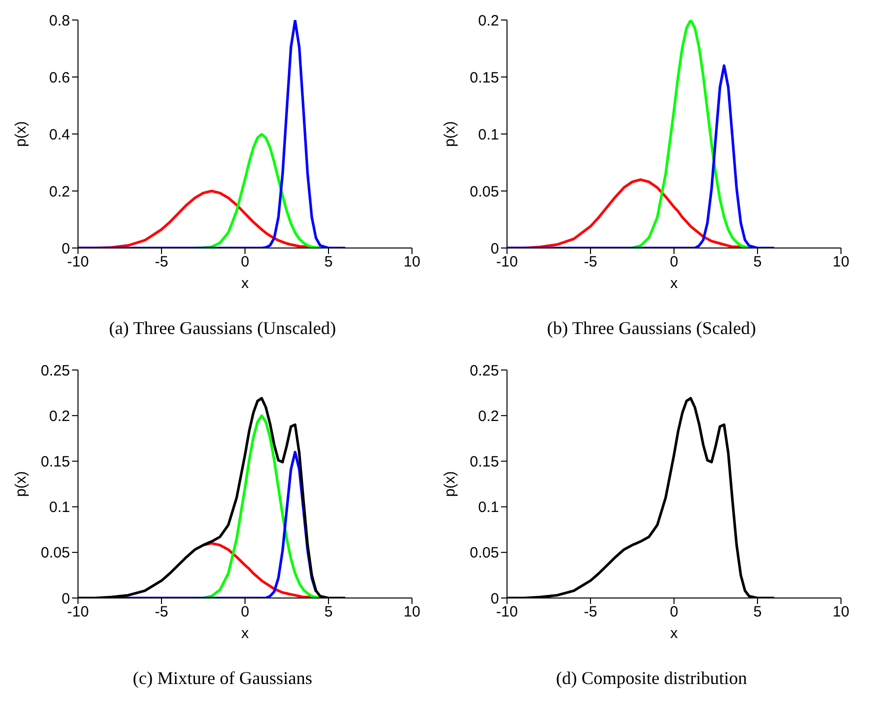 The width and height of the screenshot is (874, 710). What do you see at coordinates (223, 678) in the screenshot?
I see `text: (c) Mixture of Gaussians` at bounding box center [223, 678].